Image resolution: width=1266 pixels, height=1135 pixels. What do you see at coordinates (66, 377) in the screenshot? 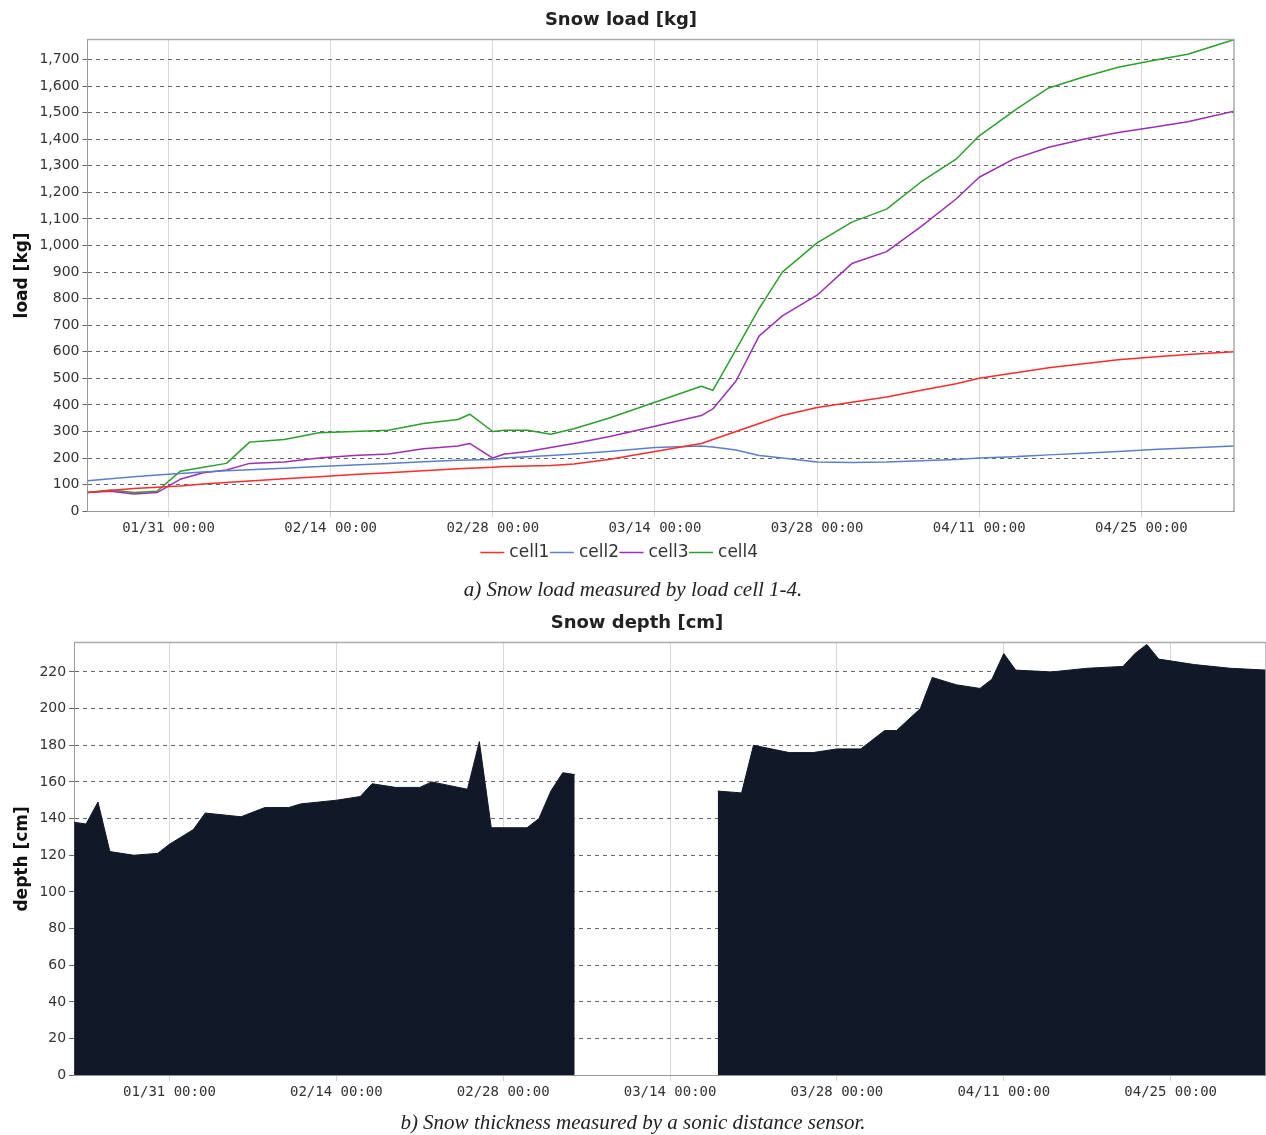
I see `y-tick-label: 500` at bounding box center [66, 377].